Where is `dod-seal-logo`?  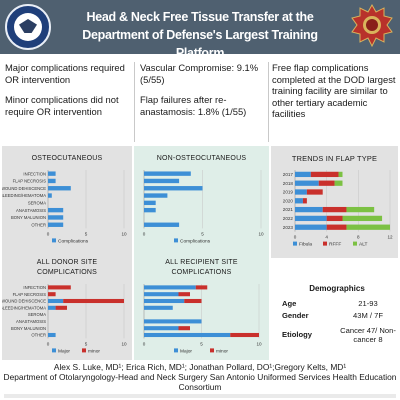 dod-seal-logo is located at coordinates (28, 27).